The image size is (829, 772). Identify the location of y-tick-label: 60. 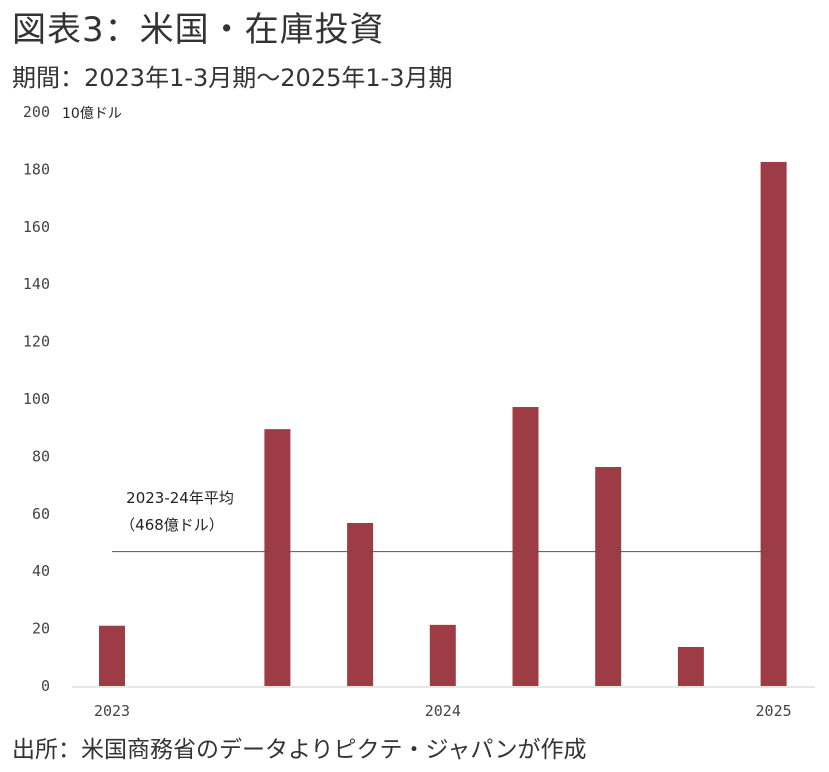
(41, 514).